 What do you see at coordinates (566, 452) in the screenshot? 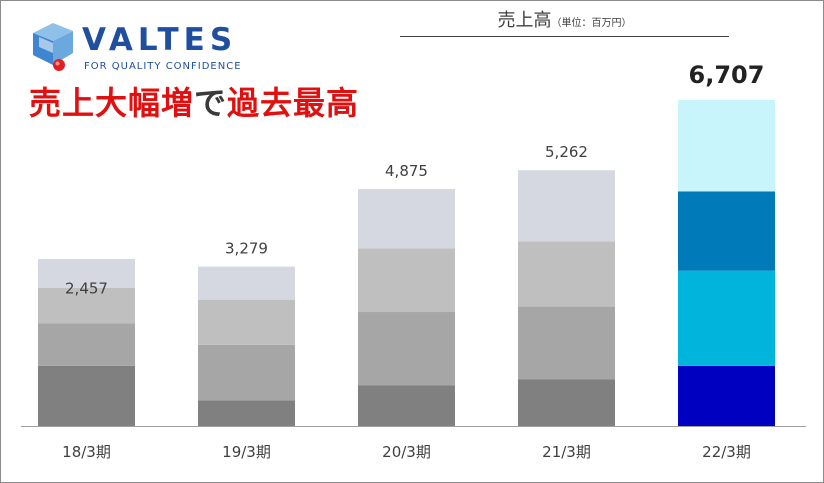
I see `x-tick-label-4: 21/3期` at bounding box center [566, 452].